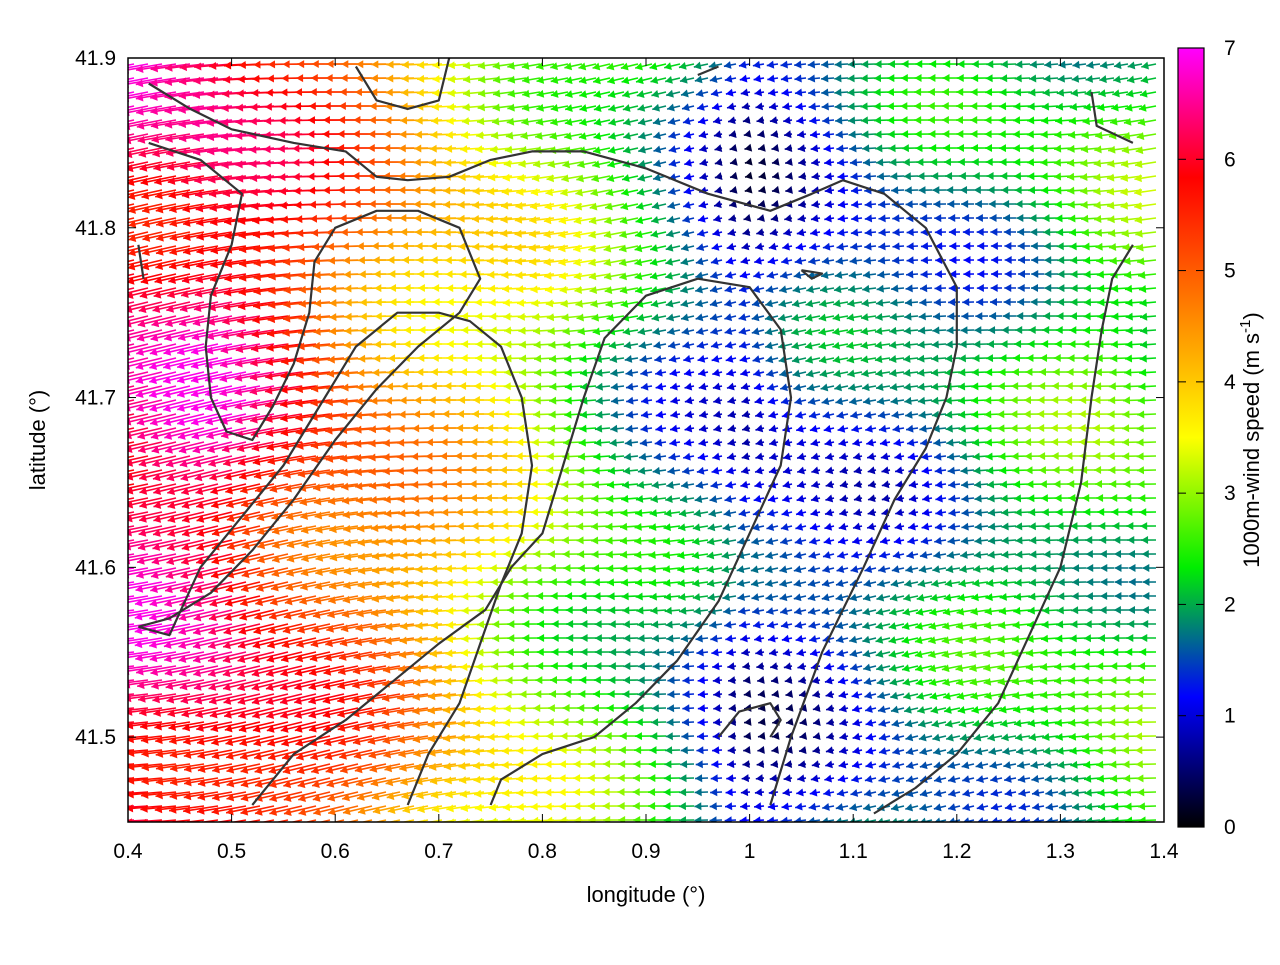 The width and height of the screenshot is (1280, 965). What do you see at coordinates (542, 851) in the screenshot?
I see `x-tick-label: 0.8` at bounding box center [542, 851].